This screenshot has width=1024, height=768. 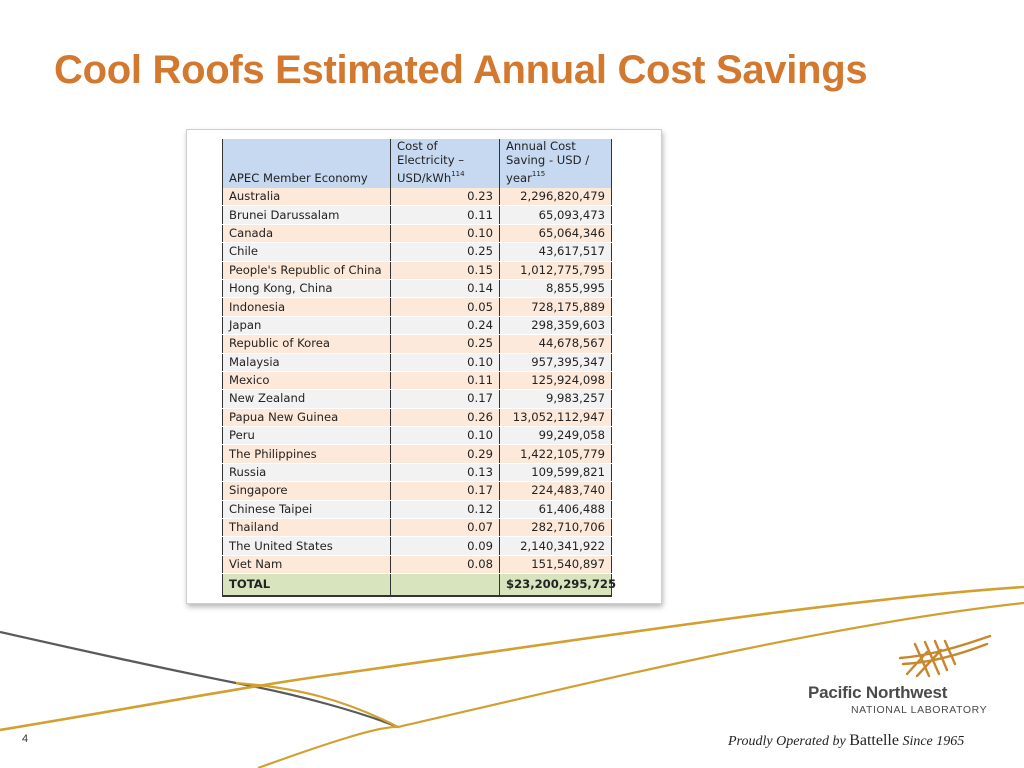 I want to click on header-cost-line3: USD/kWh, so click(x=424, y=178).